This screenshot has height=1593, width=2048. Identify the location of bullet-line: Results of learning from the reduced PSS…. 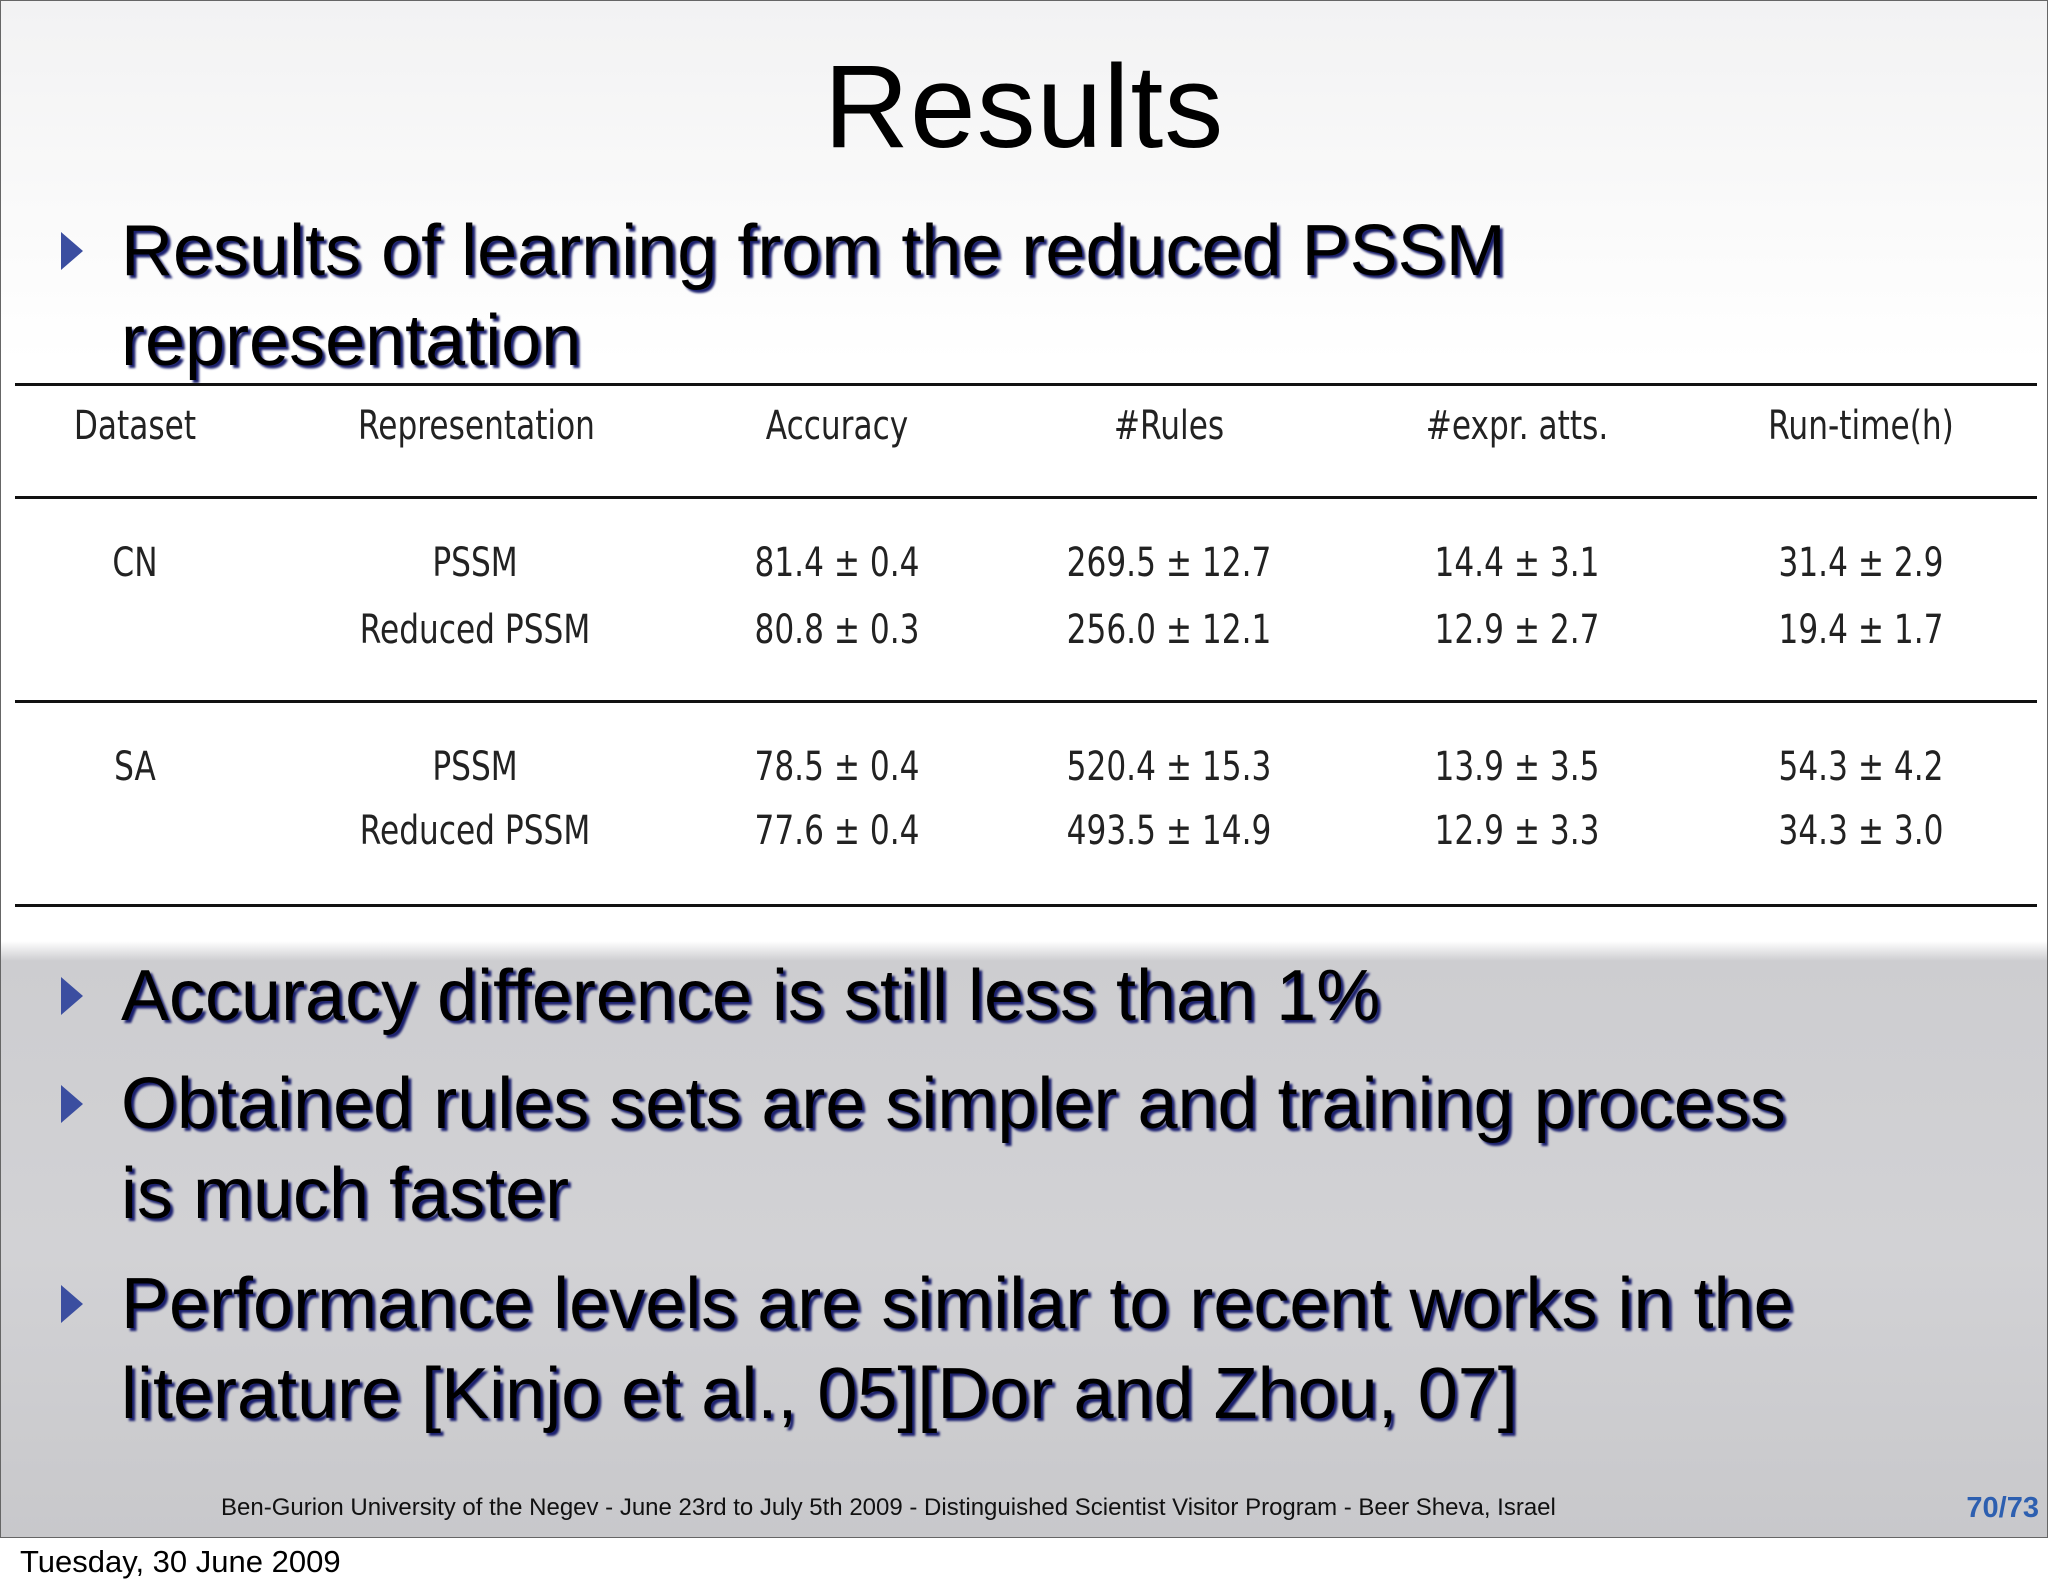
(813, 251).